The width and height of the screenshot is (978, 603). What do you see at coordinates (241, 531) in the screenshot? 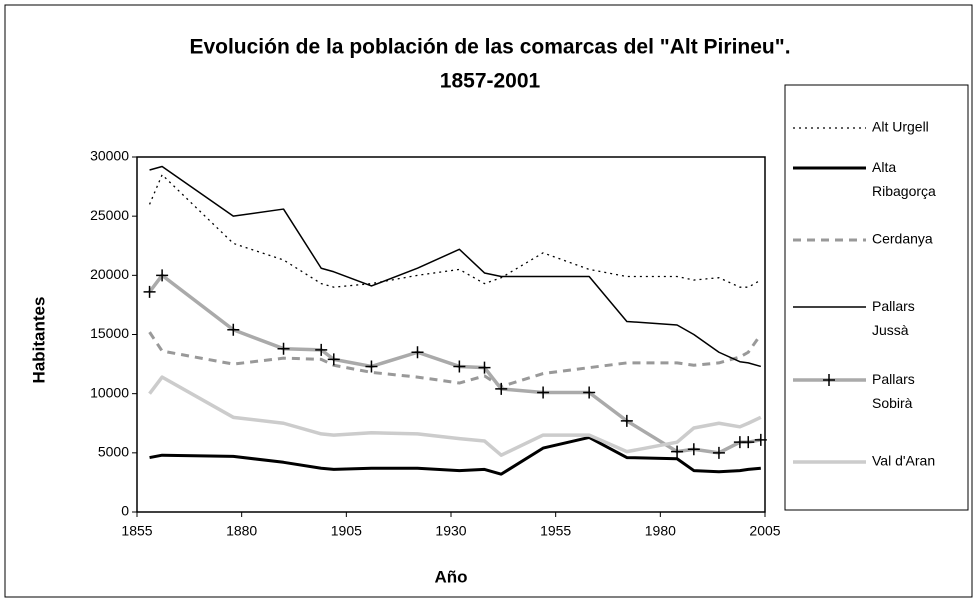
I see `x-tick-label: 1880` at bounding box center [241, 531].